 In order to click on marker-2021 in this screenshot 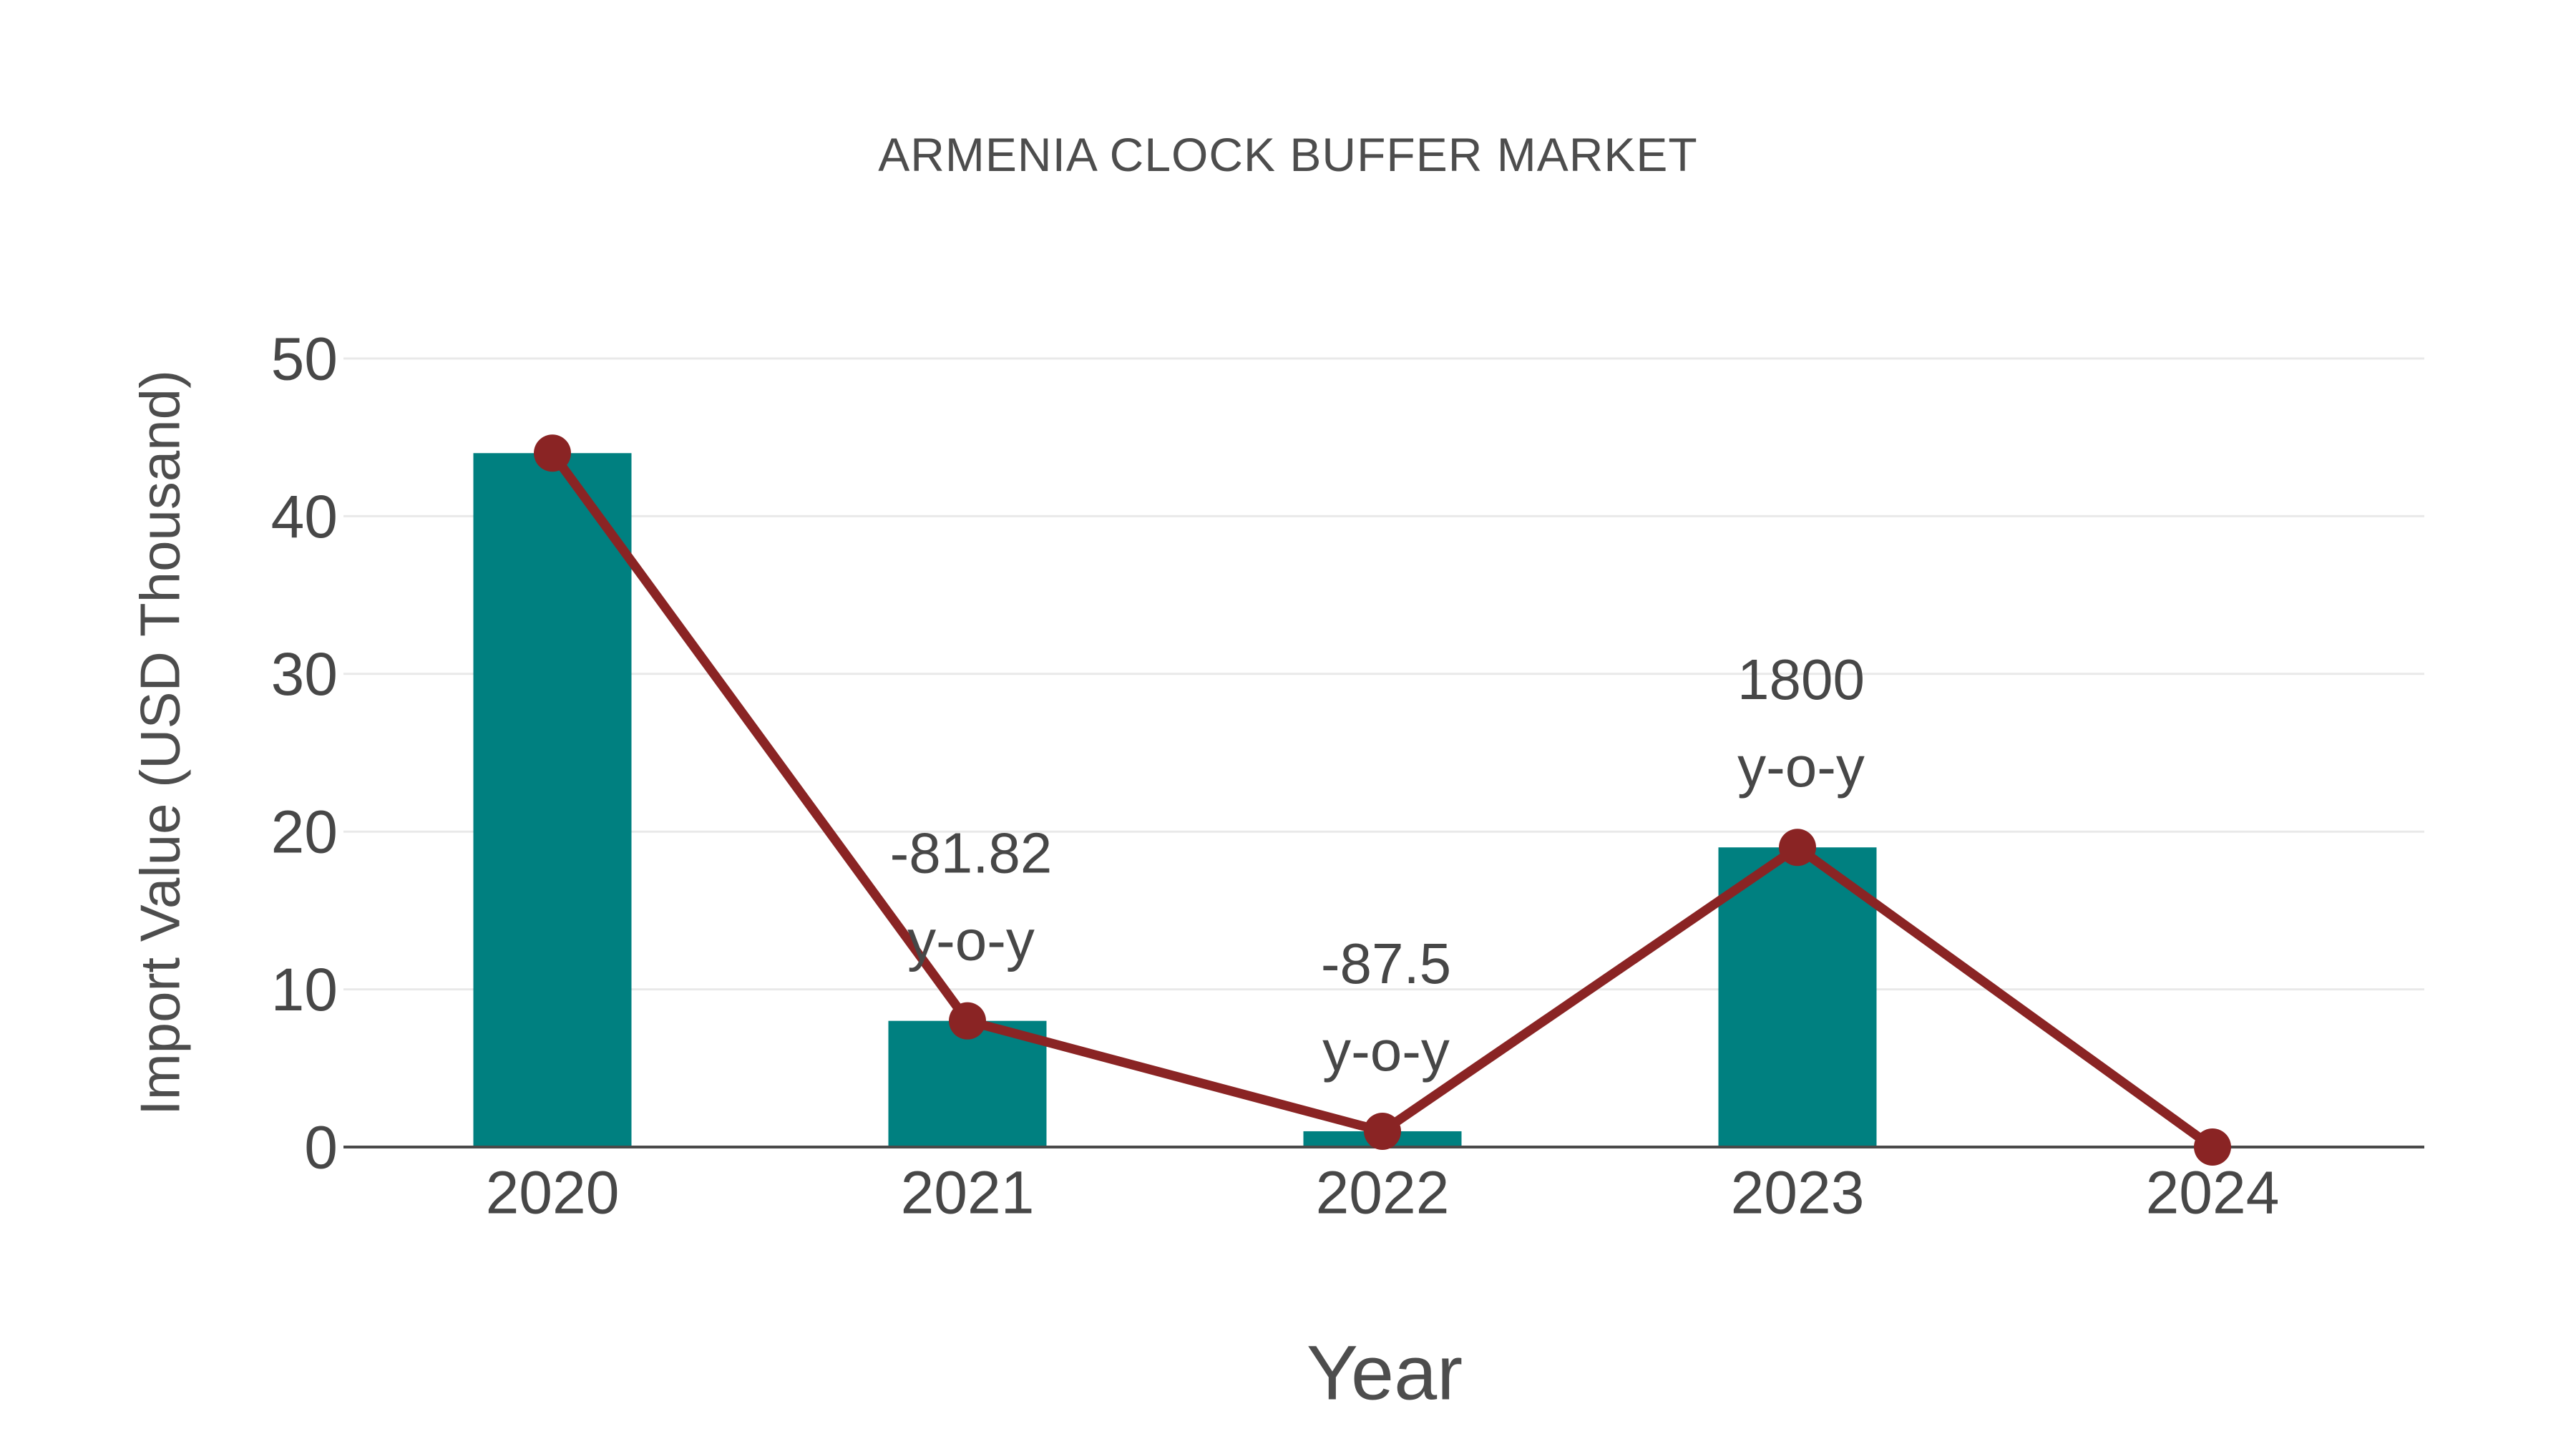, I will do `click(967, 1021)`.